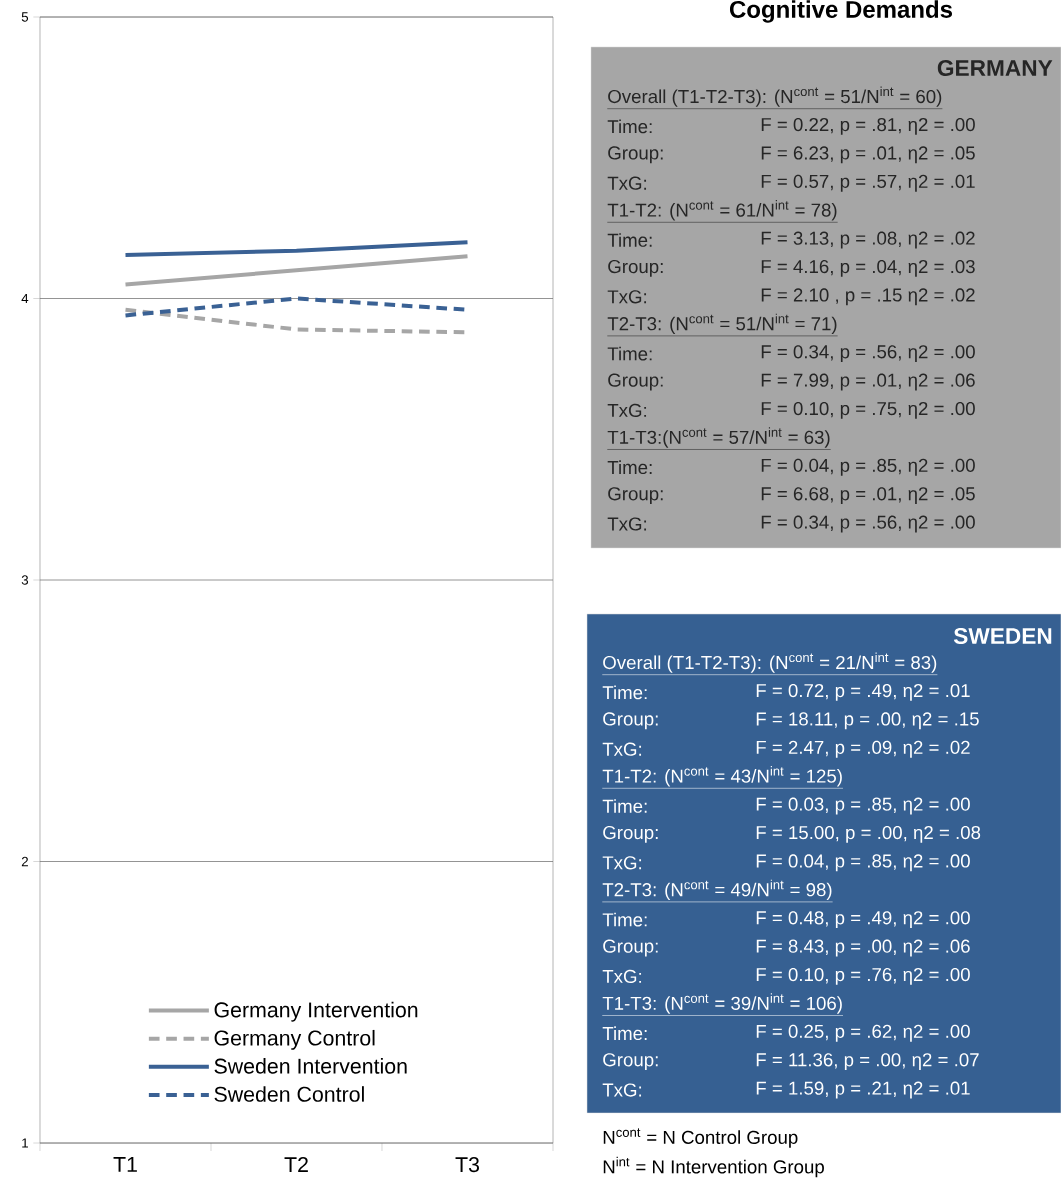 The image size is (1061, 1182). Describe the element at coordinates (310, 1066) in the screenshot. I see `legend-label: Sweden Intervention` at that location.